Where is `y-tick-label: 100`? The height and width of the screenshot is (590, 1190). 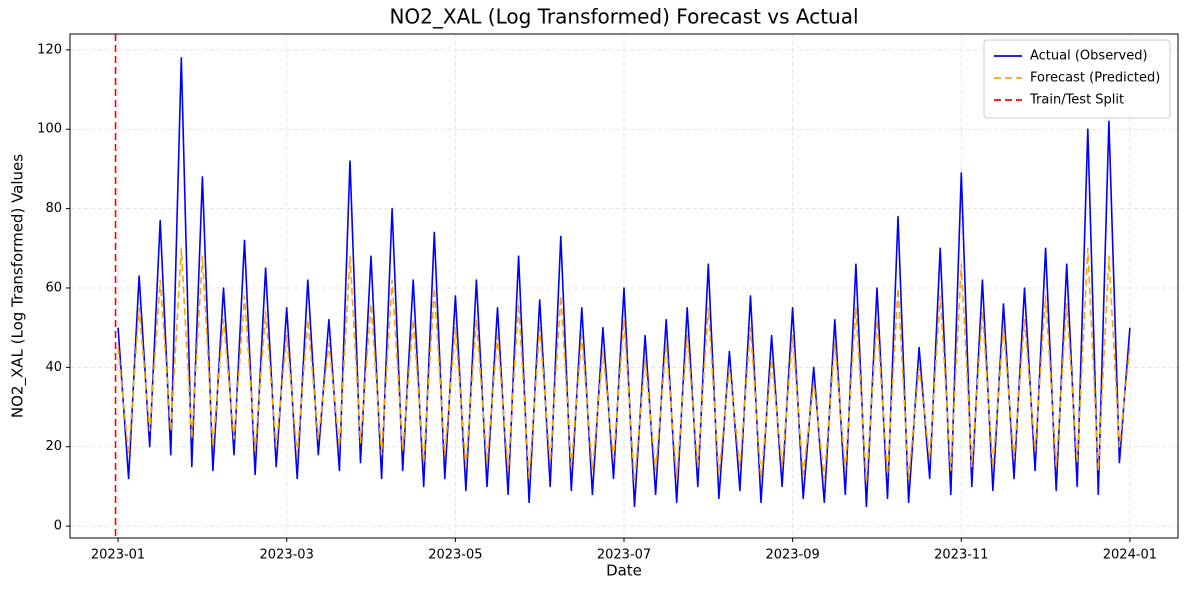
y-tick-label: 100 is located at coordinates (49, 129).